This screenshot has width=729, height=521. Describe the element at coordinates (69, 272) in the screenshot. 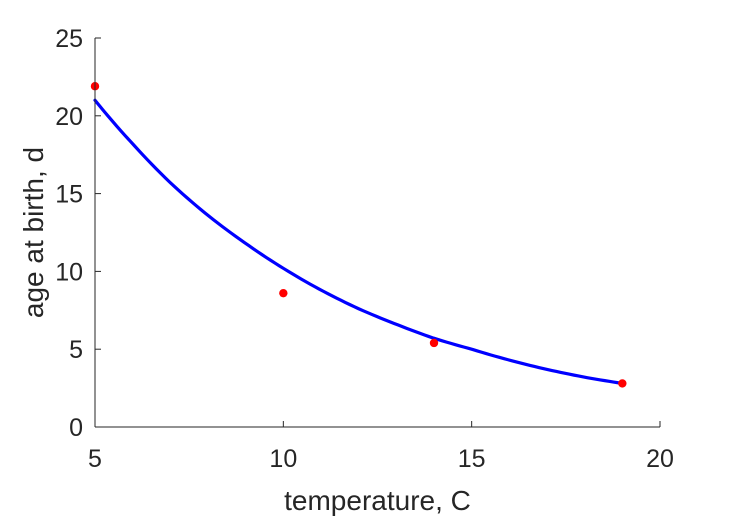

I see `y-tick-label: 10` at that location.